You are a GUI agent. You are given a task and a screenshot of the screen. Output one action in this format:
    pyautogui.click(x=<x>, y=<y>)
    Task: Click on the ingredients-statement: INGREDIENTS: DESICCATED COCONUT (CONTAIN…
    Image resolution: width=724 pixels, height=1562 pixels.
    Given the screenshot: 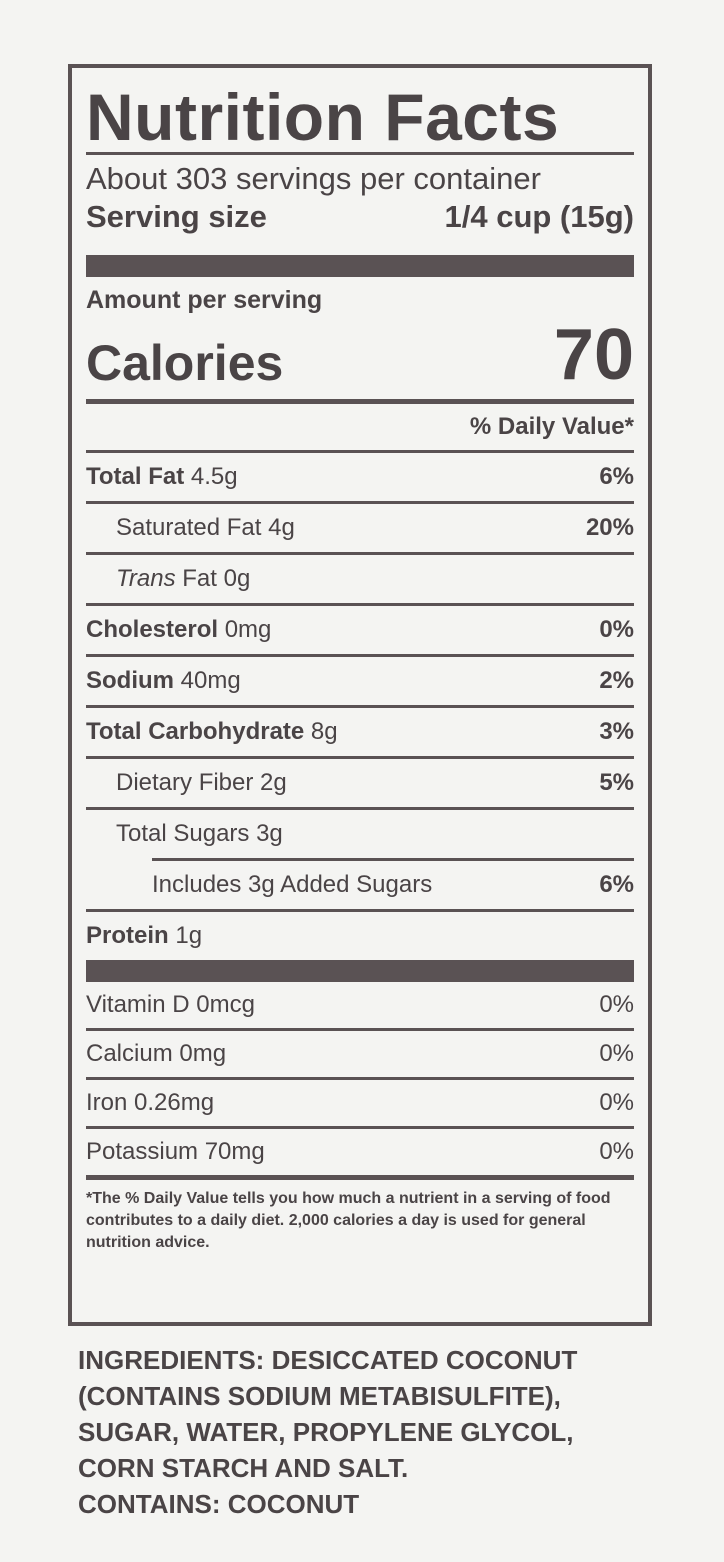 What is the action you would take?
    pyautogui.click(x=363, y=1414)
    